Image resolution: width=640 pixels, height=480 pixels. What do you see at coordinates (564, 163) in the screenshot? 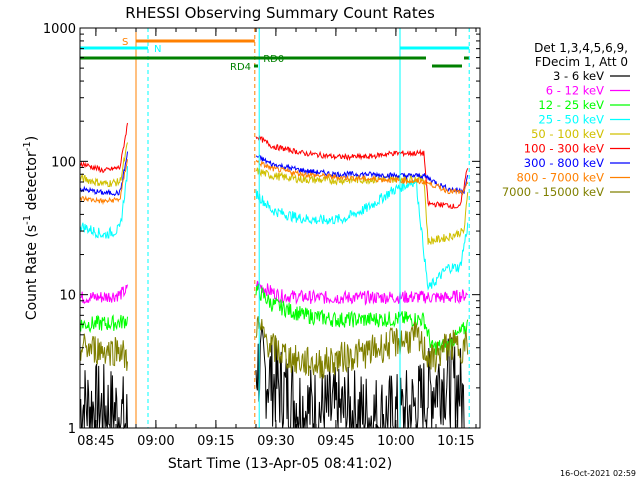
I see `legend-label-300-800keV: 300 - 800 keV` at bounding box center [564, 163].